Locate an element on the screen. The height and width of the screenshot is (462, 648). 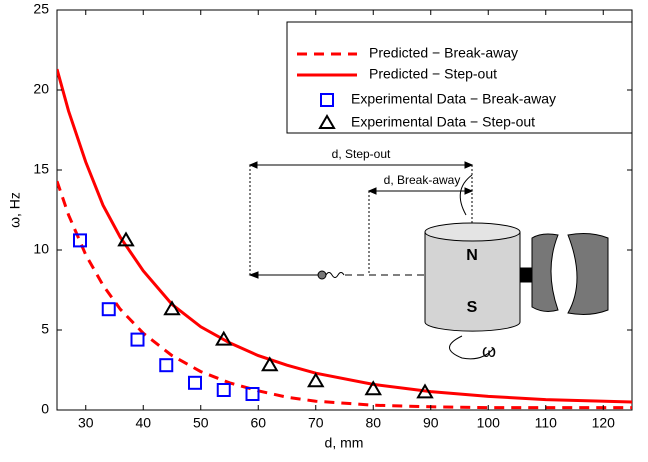
y-tick-label: 15 is located at coordinates (41, 169).